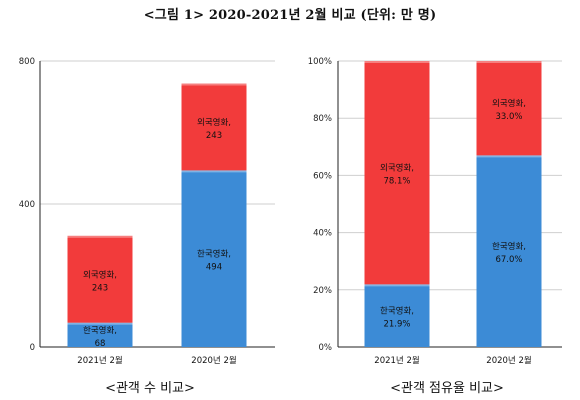  I want to click on y-tick-label: 20%, so click(322, 291).